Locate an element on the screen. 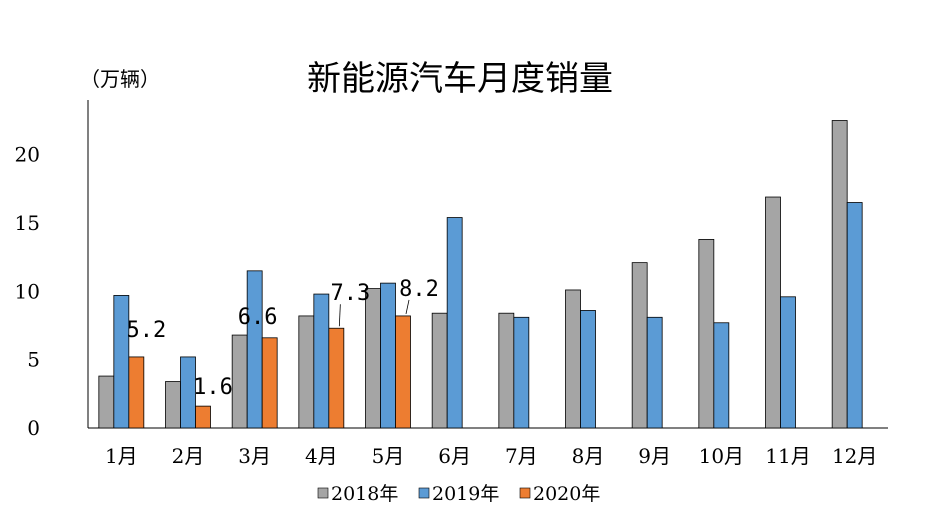  x-tick-label: 12月 is located at coordinates (854, 456).